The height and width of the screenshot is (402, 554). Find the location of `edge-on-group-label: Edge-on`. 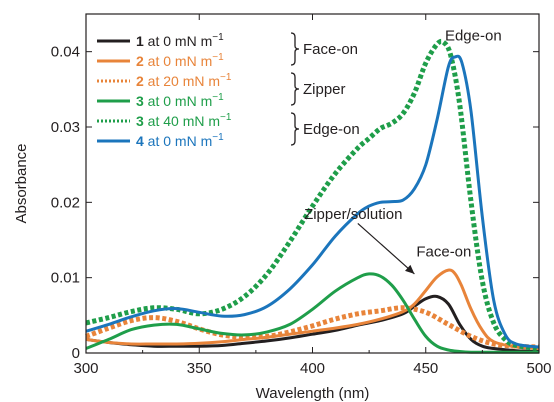

edge-on-group-label: Edge-on is located at coordinates (331, 129).